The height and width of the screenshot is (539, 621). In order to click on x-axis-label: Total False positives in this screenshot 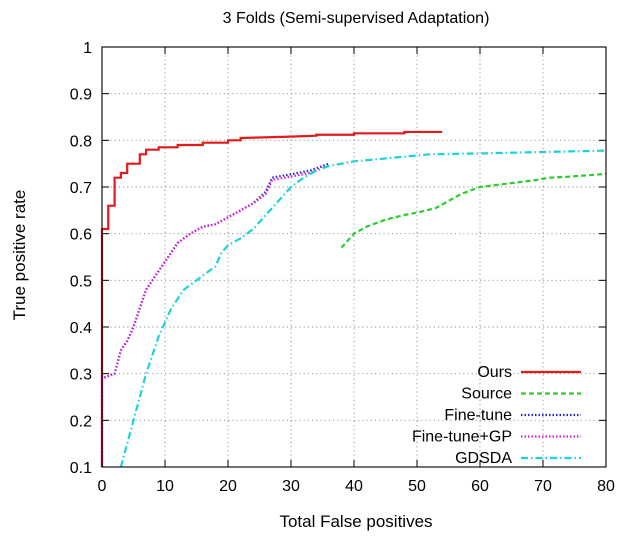, I will do `click(355, 521)`.